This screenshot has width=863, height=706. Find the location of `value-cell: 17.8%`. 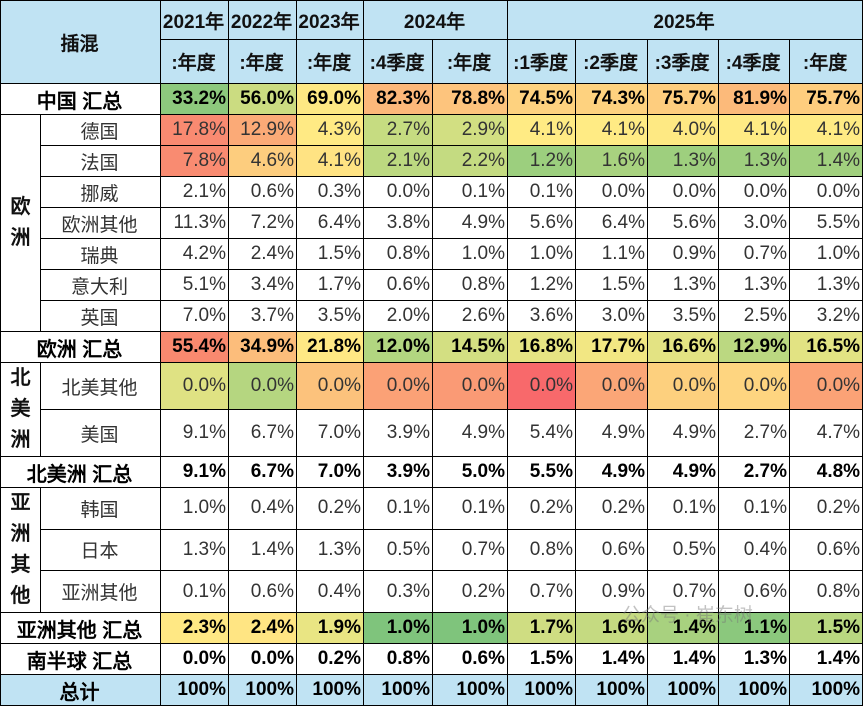

value-cell: 17.8% is located at coordinates (195, 130).